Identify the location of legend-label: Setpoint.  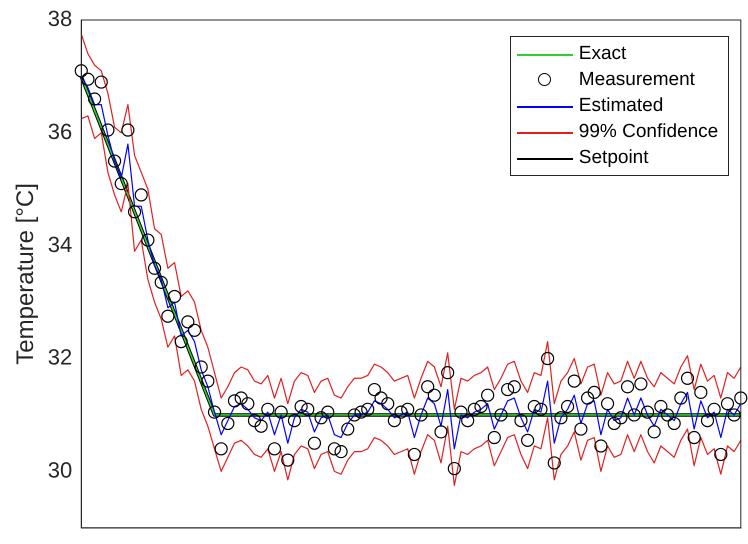
(613, 158).